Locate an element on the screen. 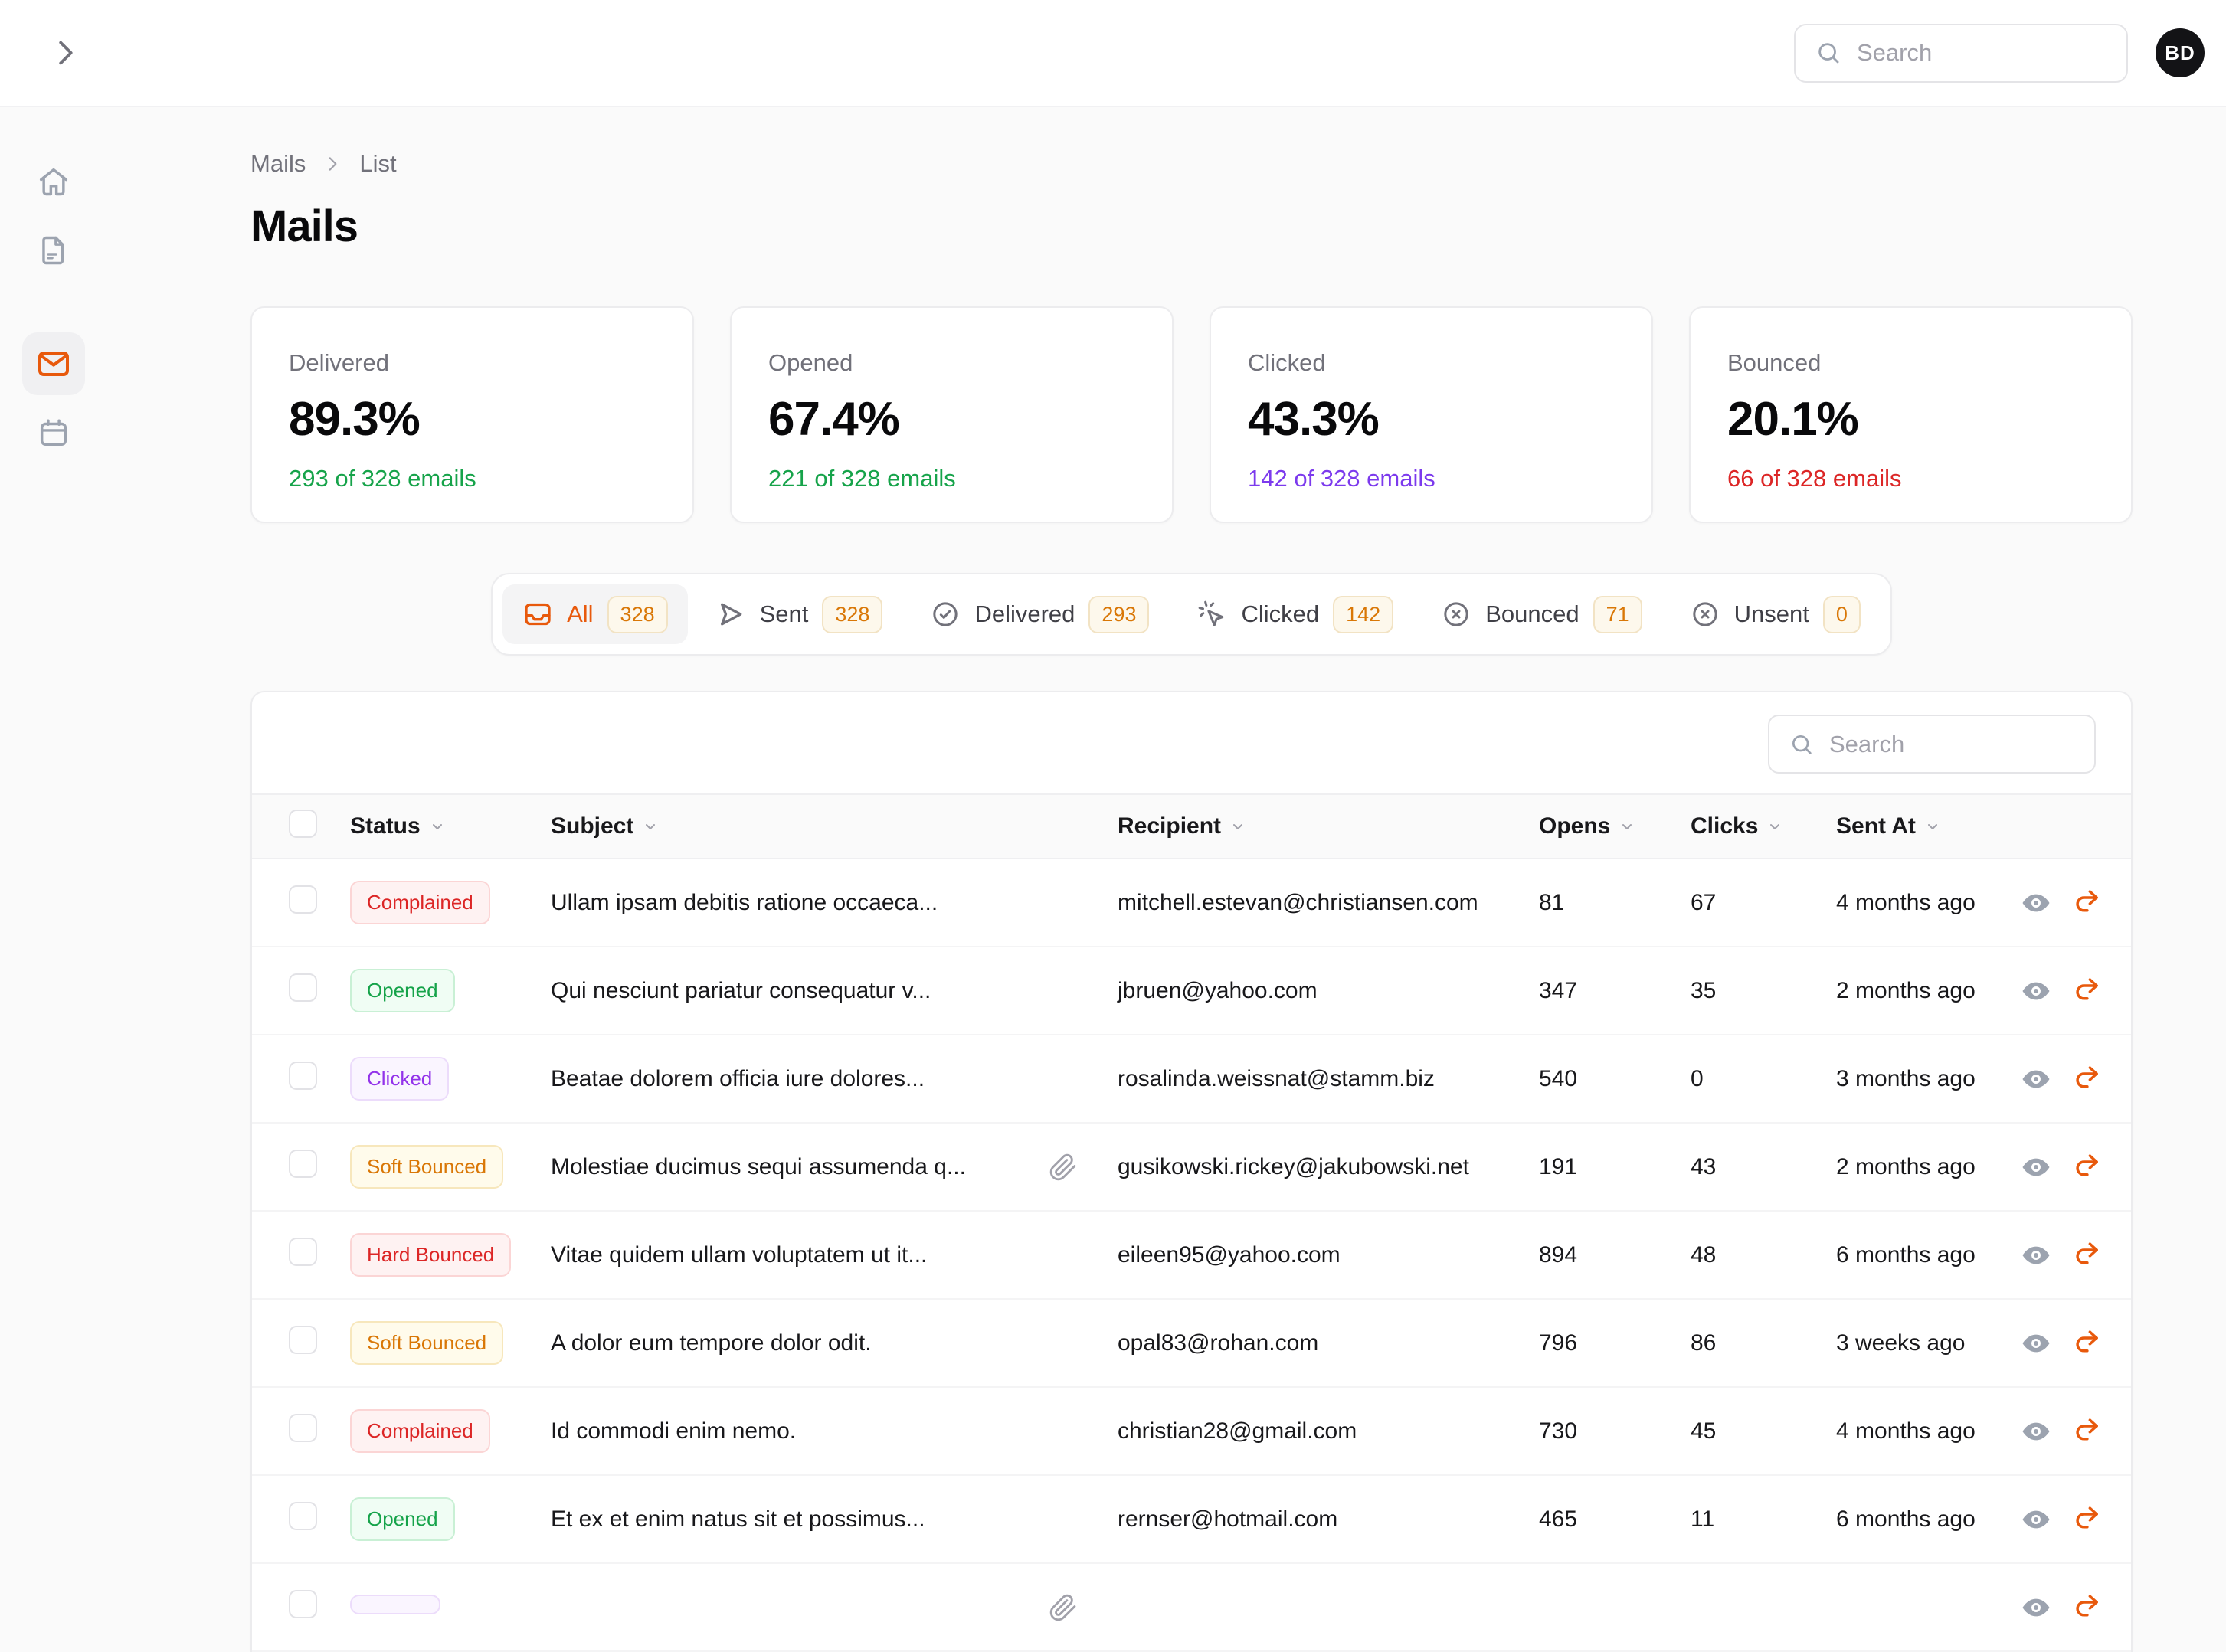  global-search-input is located at coordinates (1982, 53).